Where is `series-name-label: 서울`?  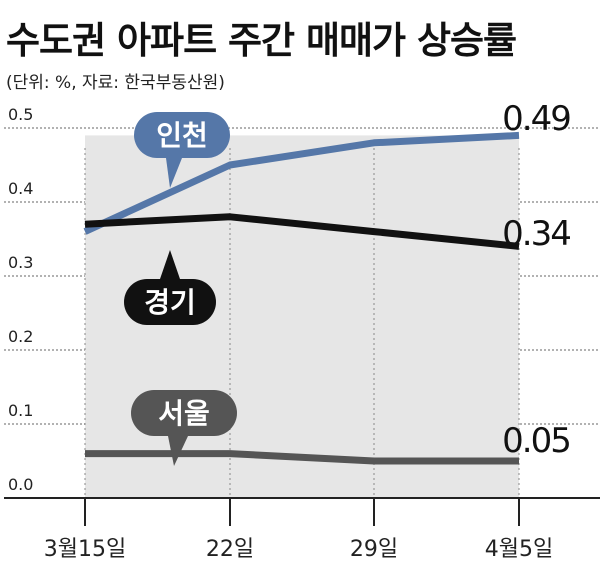 series-name-label: 서울 is located at coordinates (184, 413).